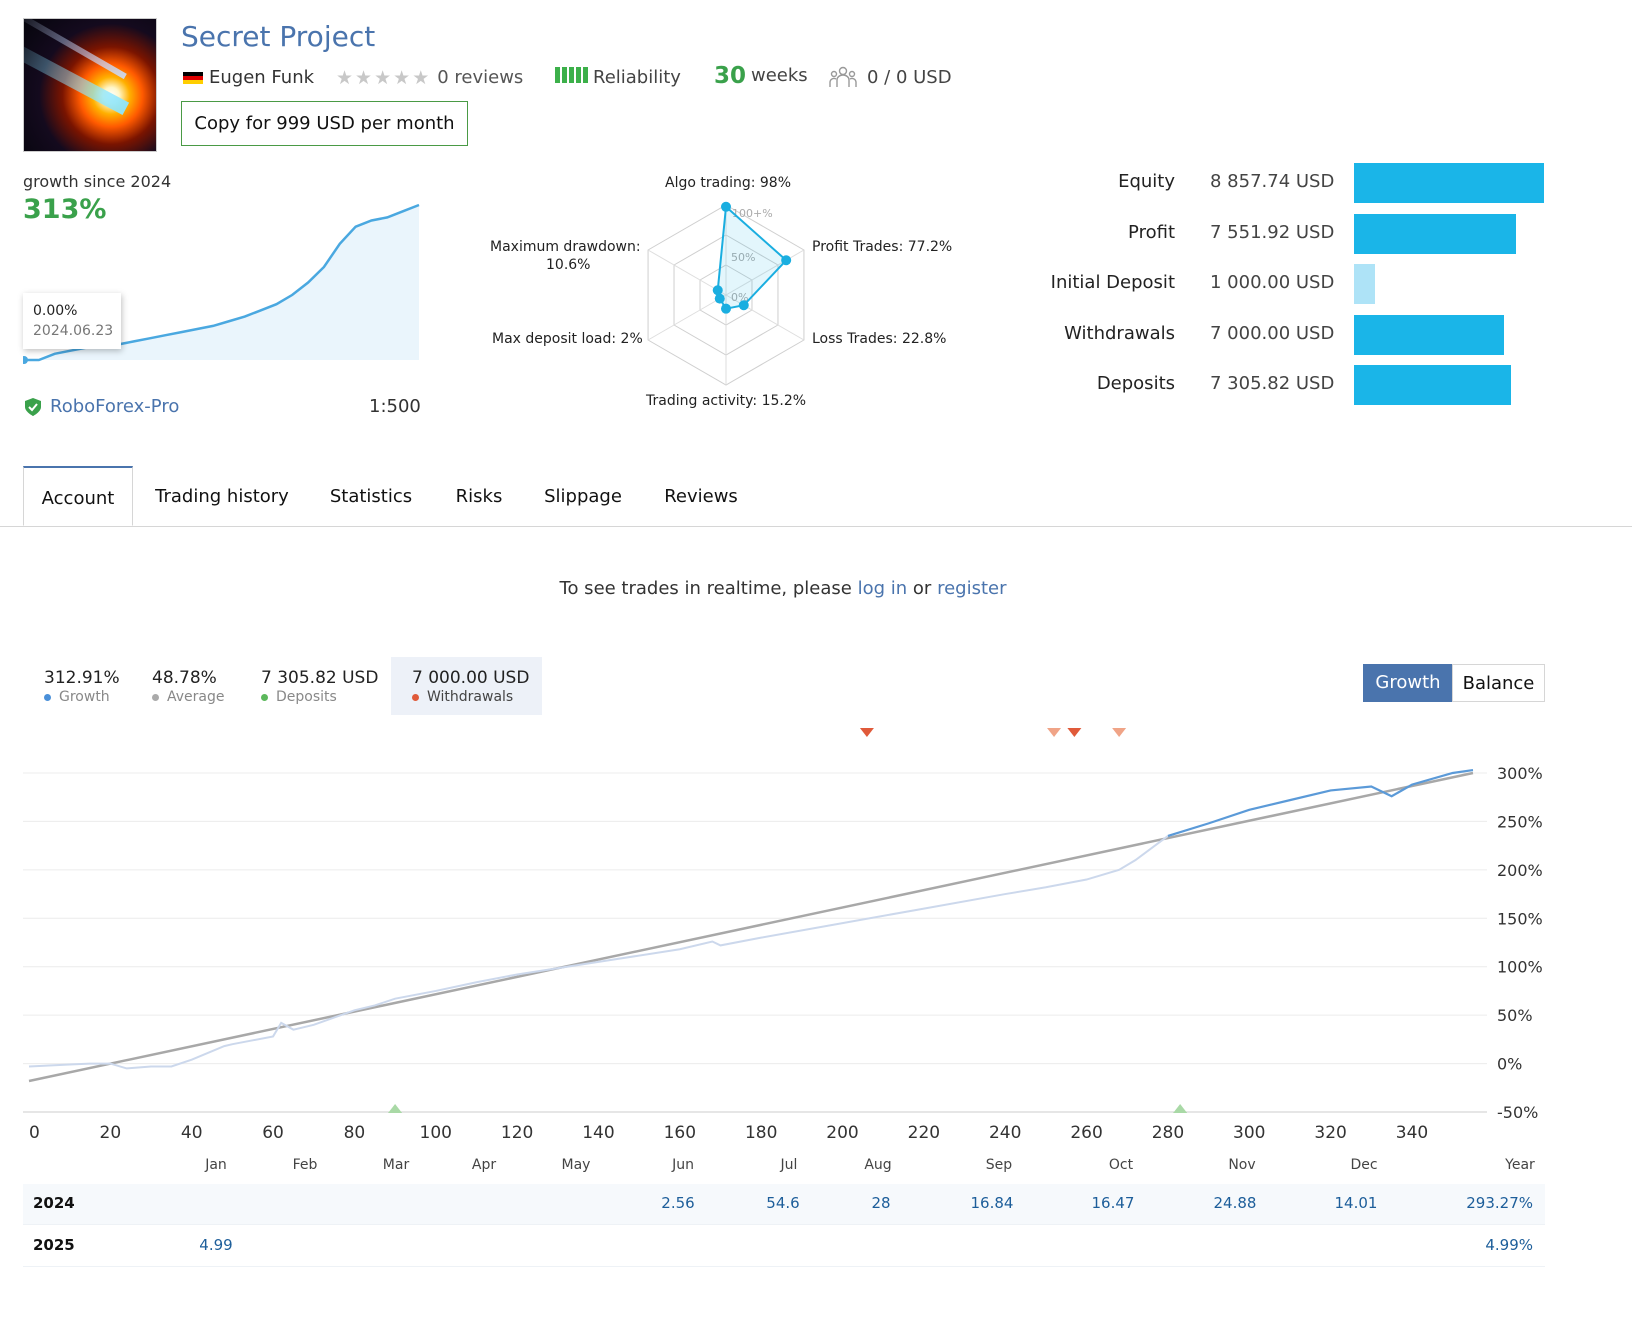 Image resolution: width=1632 pixels, height=1324 pixels. I want to click on broker-link: RoboForex-Pro, so click(101, 406).